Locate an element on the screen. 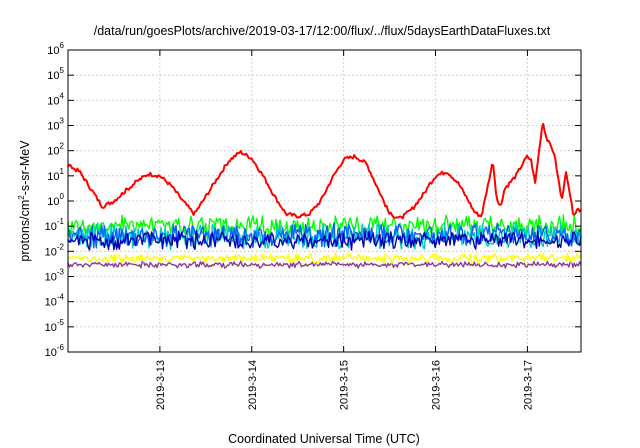 The height and width of the screenshot is (448, 640). y-tick-exponent: 2 is located at coordinates (62, 146).